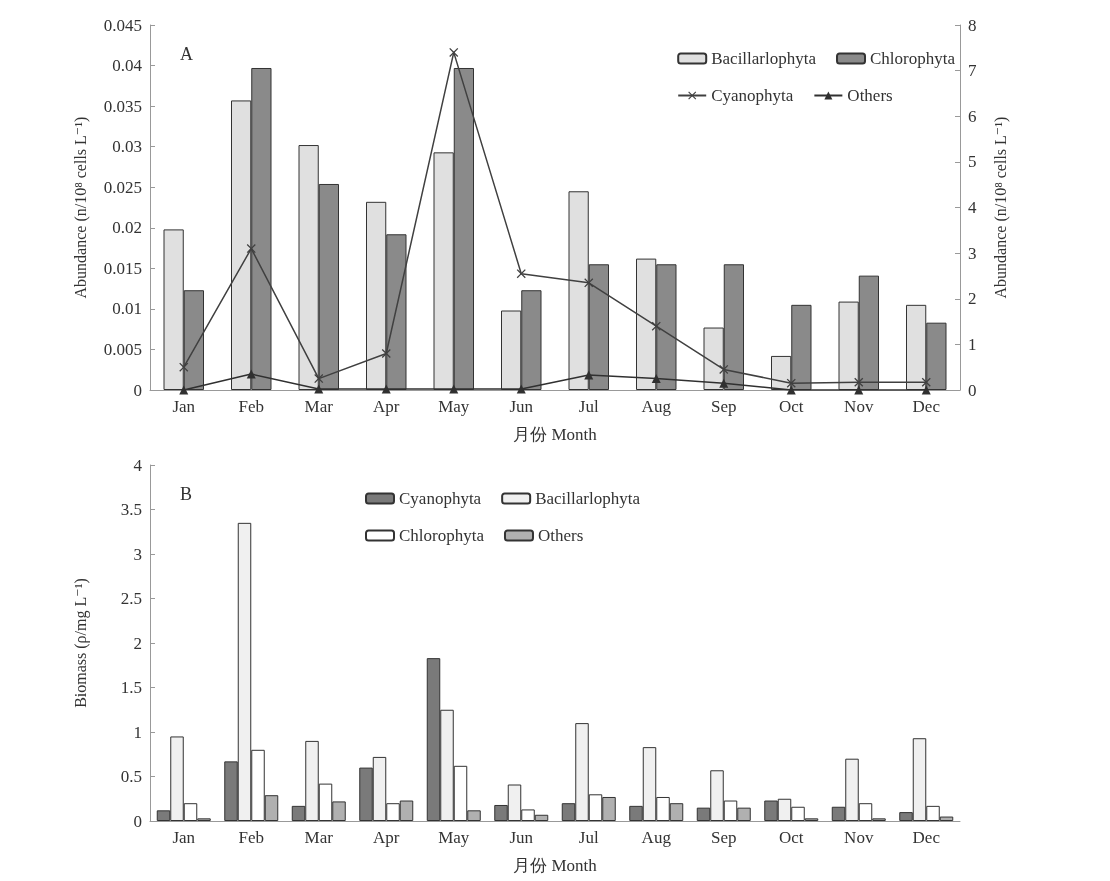  I want to click on y2-tick-label: 4, so click(972, 207).